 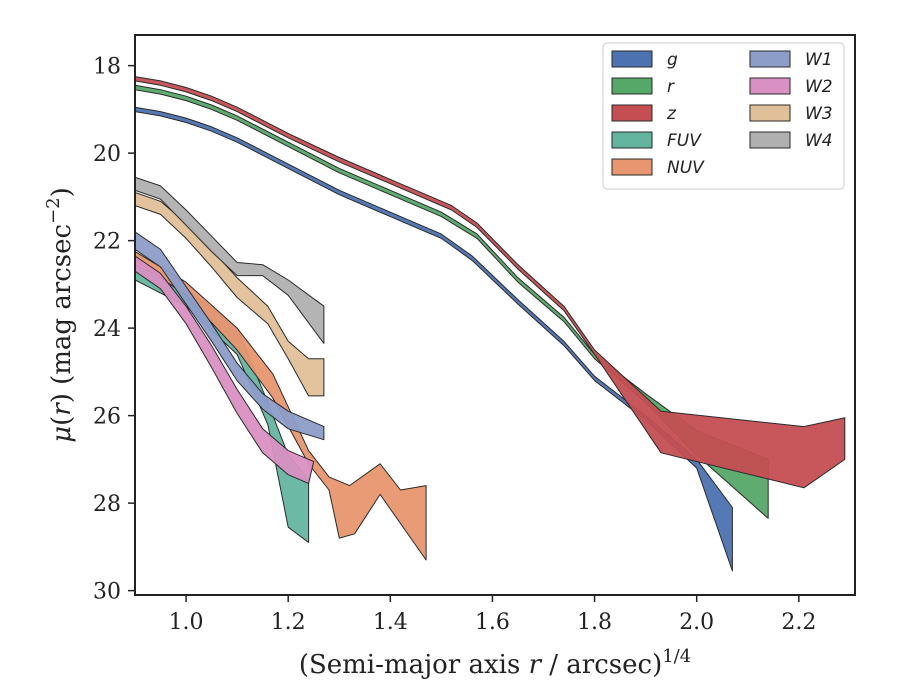 I want to click on legend-swatch-w3, so click(x=770, y=113).